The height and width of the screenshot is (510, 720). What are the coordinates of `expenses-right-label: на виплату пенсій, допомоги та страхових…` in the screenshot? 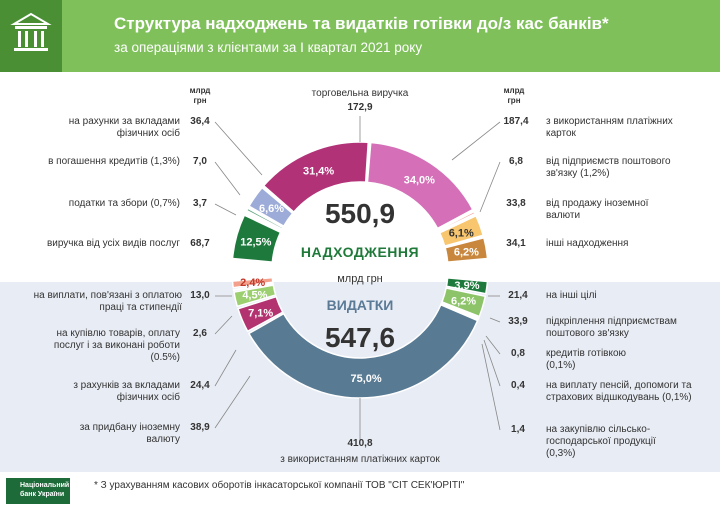 It's located at (619, 391).